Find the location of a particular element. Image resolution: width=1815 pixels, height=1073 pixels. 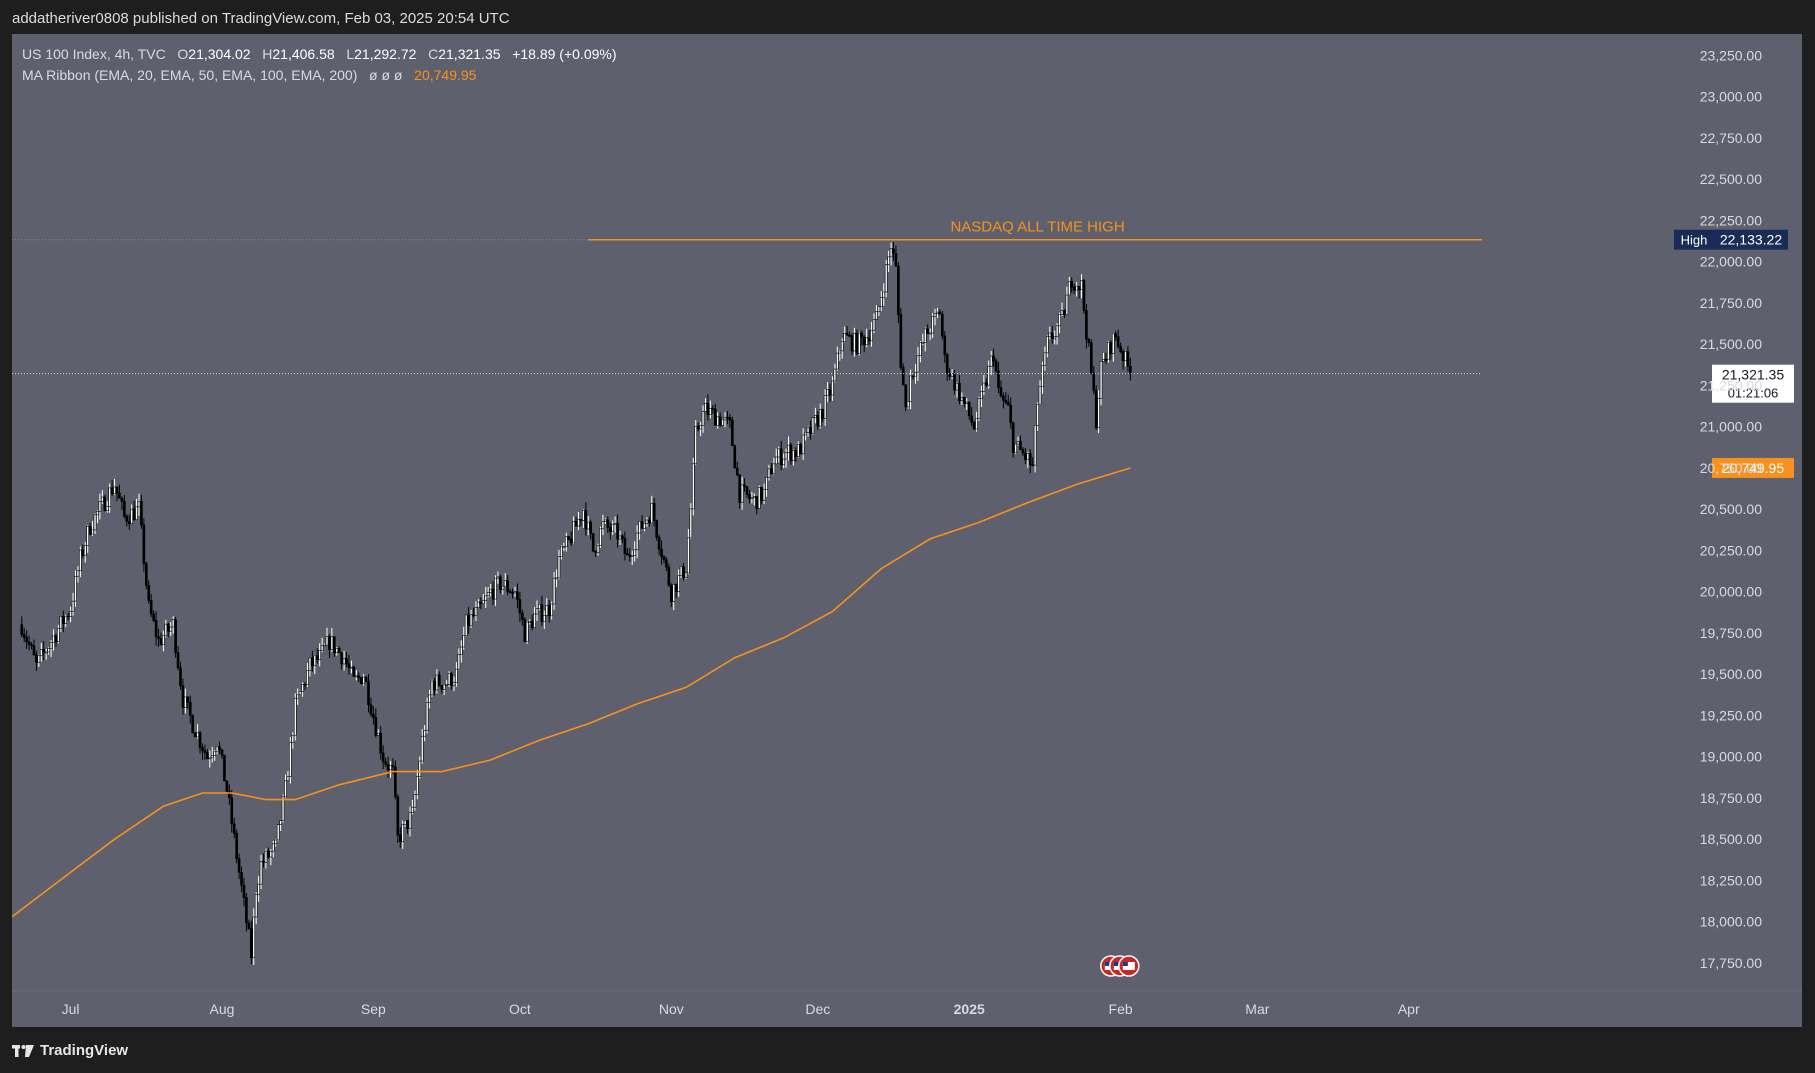

y-tick-label: 19,750.00 is located at coordinates (1731, 633).